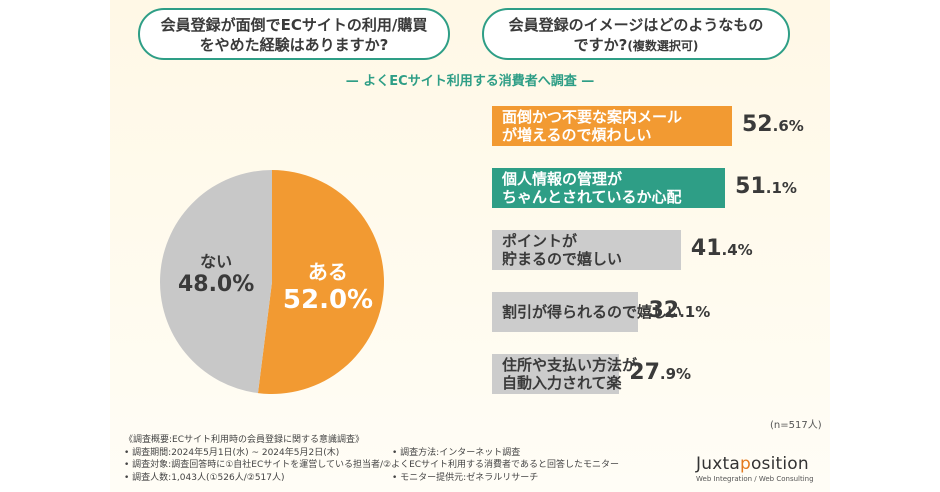 Image resolution: width=940 pixels, height=492 pixels. I want to click on bar-value-1: 52.6%, so click(773, 124).